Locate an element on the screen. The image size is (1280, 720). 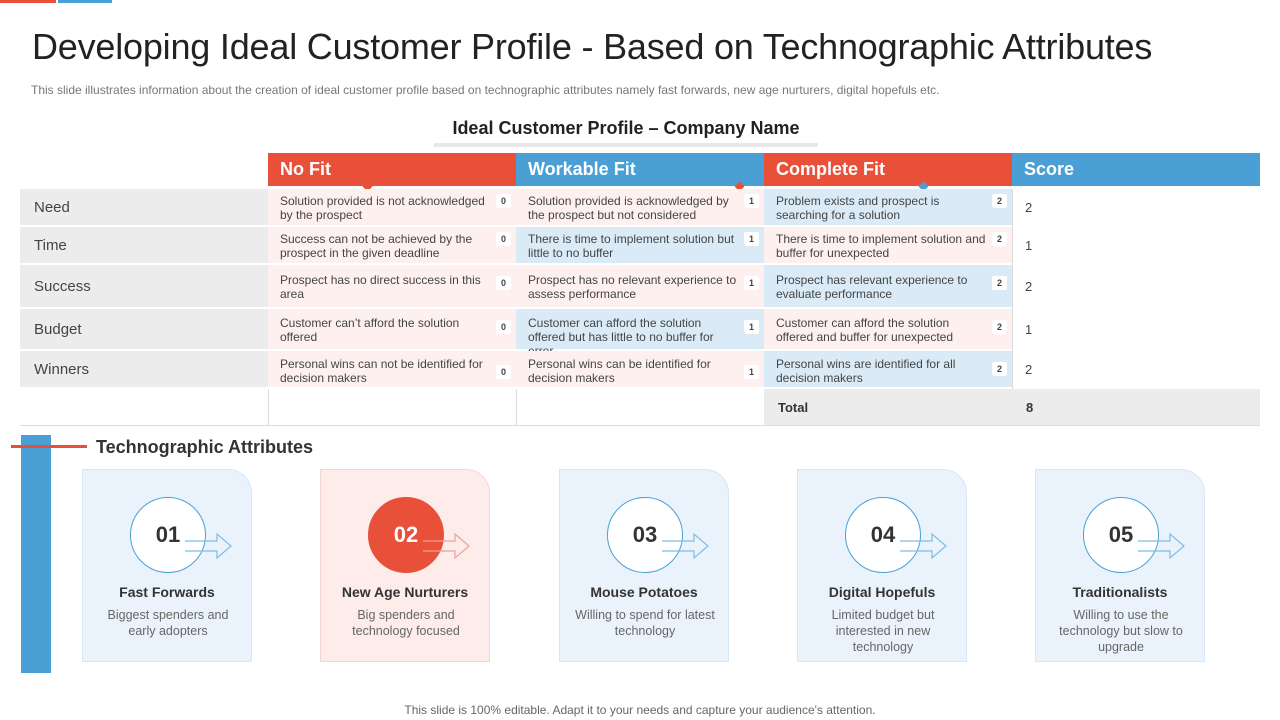
number-circle: 04 is located at coordinates (883, 535).